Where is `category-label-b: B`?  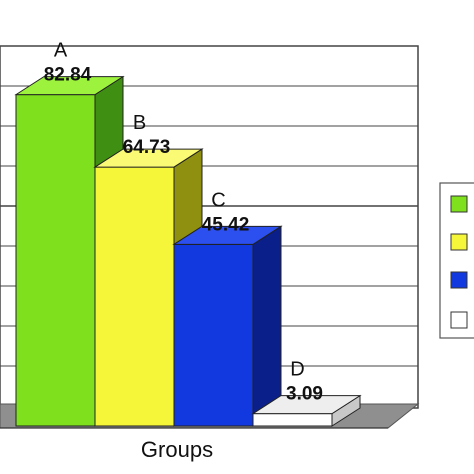 category-label-b: B is located at coordinates (139, 123).